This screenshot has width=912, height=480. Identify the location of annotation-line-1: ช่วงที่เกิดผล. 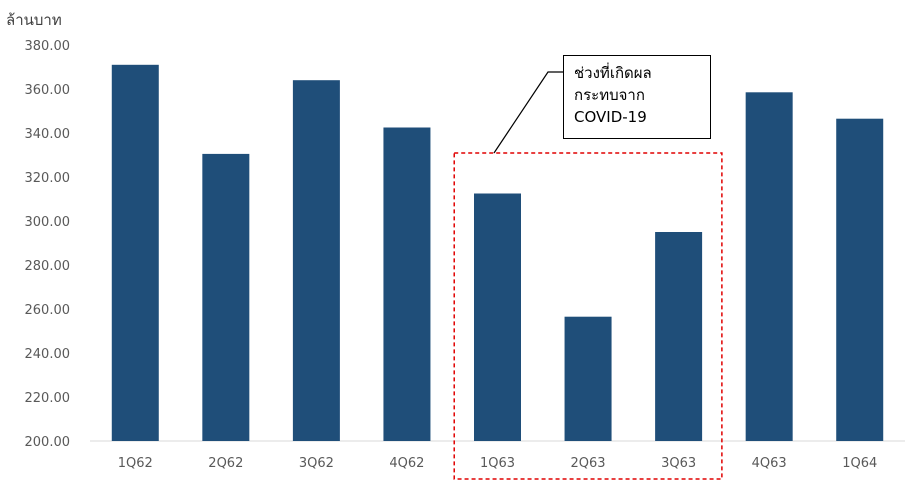
(613, 73).